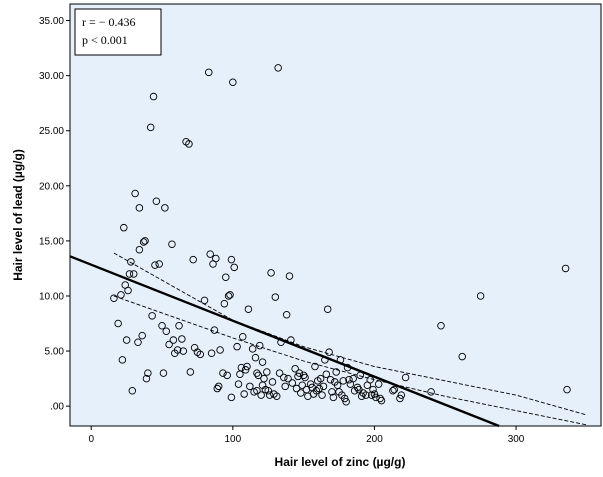 The width and height of the screenshot is (603, 477). Describe the element at coordinates (374, 439) in the screenshot. I see `x-tick-label: 200` at that location.